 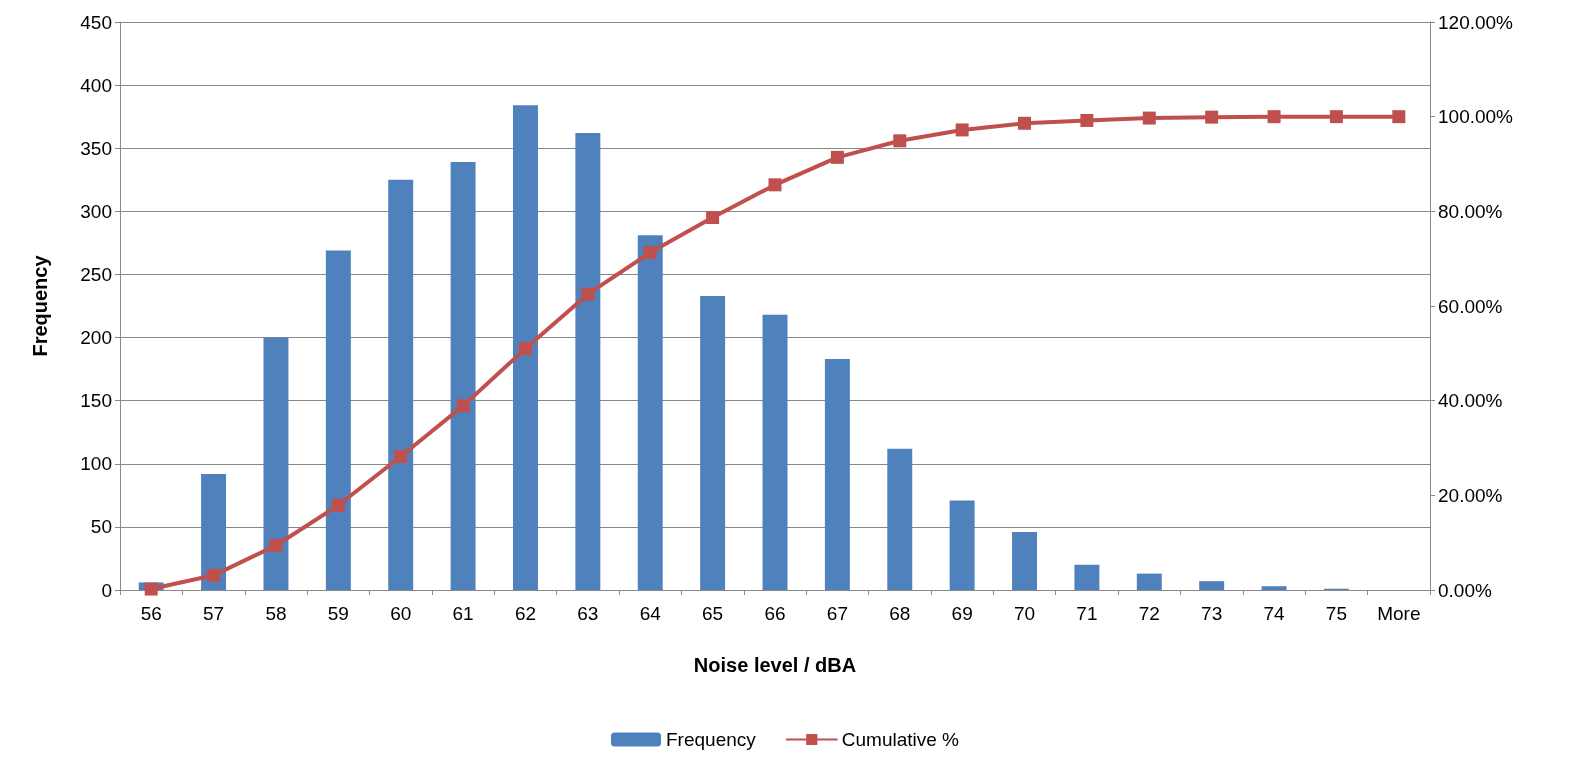 What do you see at coordinates (96, 148) in the screenshot?
I see `y-tick-label: 350` at bounding box center [96, 148].